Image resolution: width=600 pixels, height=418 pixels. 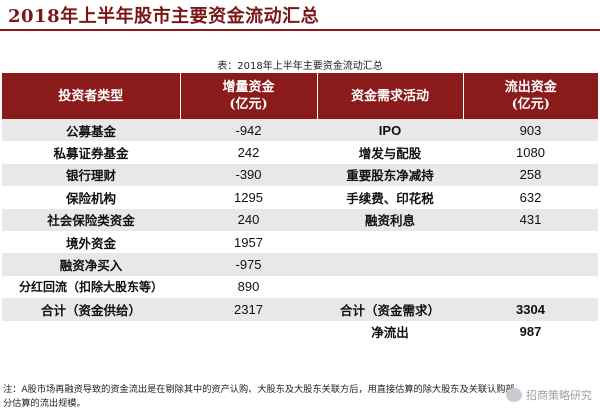 I want to click on supply-total-label: 合计（资金供给）, so click(x=91, y=309).